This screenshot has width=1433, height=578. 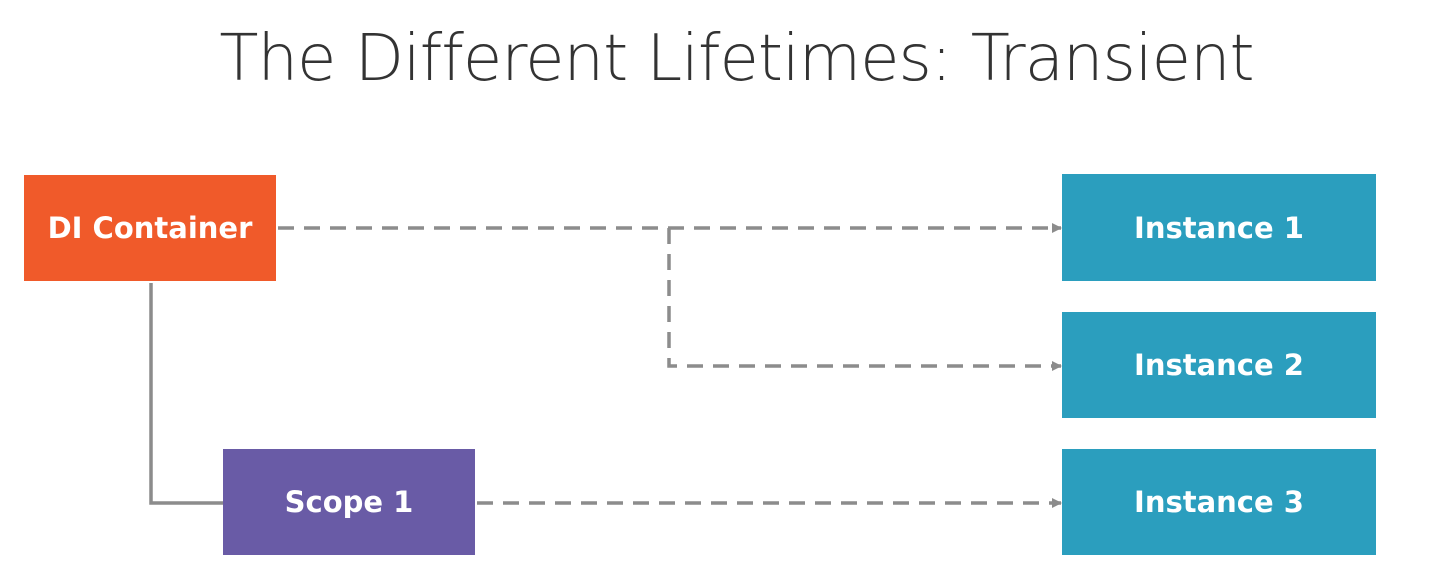 I want to click on instance-1-label: Instance 1, so click(x=1219, y=227).